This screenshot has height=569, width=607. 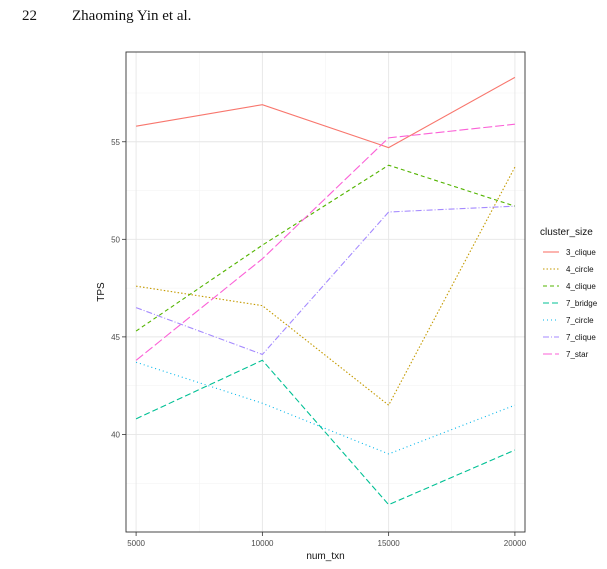 I want to click on series-line-7_circle, so click(x=325, y=408).